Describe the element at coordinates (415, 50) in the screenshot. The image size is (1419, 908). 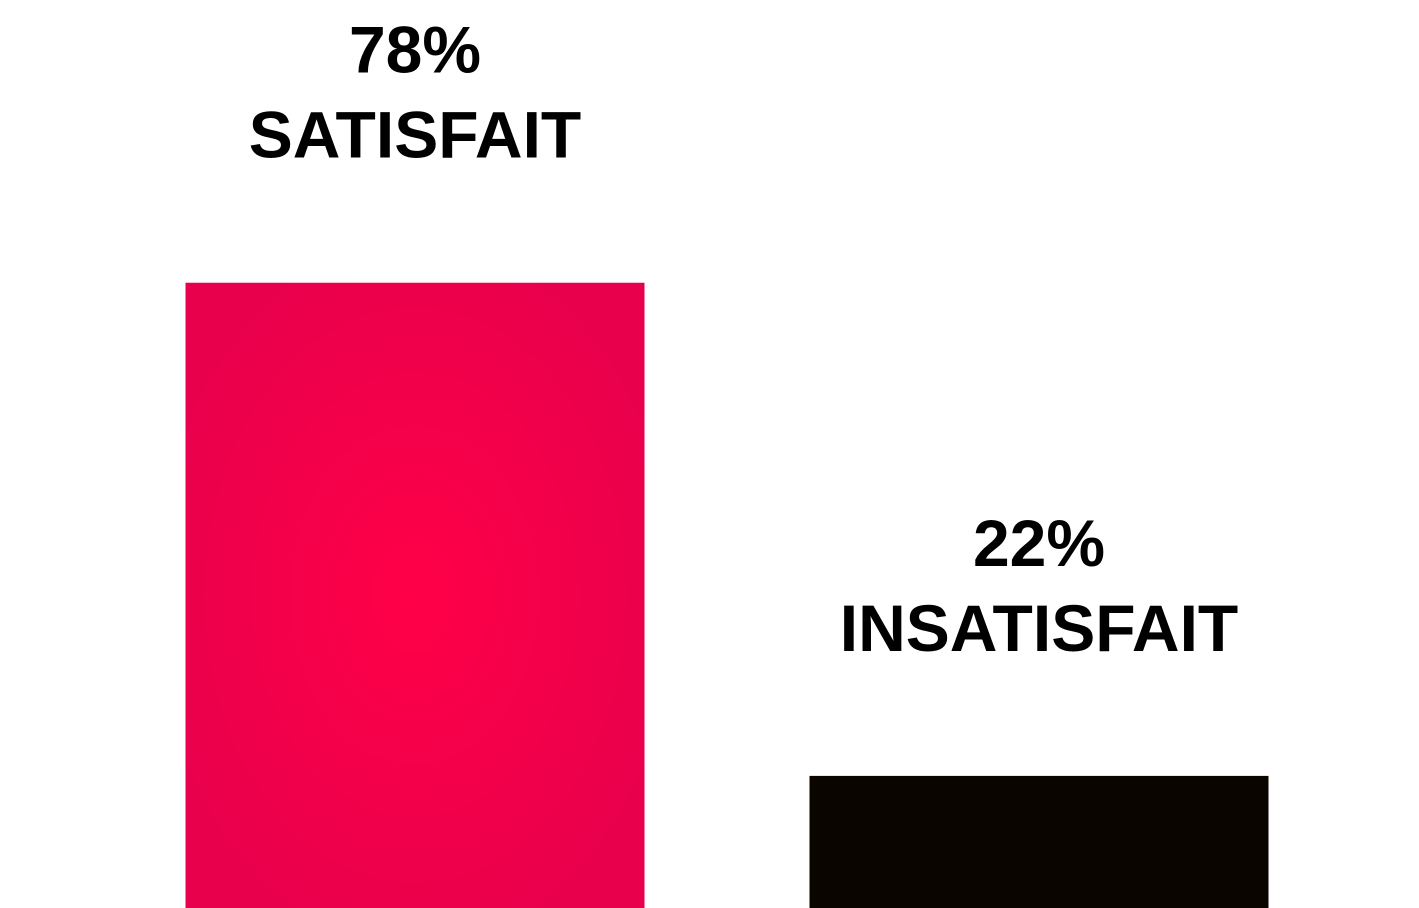
I see `value-label: 78%` at that location.